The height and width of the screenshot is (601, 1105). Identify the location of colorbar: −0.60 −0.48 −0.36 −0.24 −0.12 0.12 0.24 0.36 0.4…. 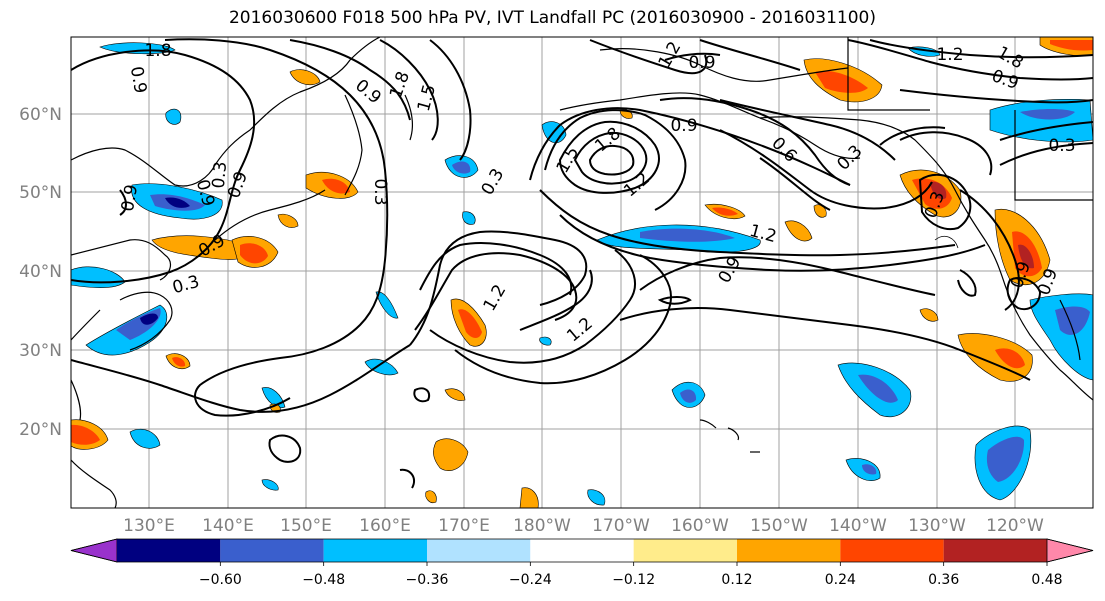
(582, 563).